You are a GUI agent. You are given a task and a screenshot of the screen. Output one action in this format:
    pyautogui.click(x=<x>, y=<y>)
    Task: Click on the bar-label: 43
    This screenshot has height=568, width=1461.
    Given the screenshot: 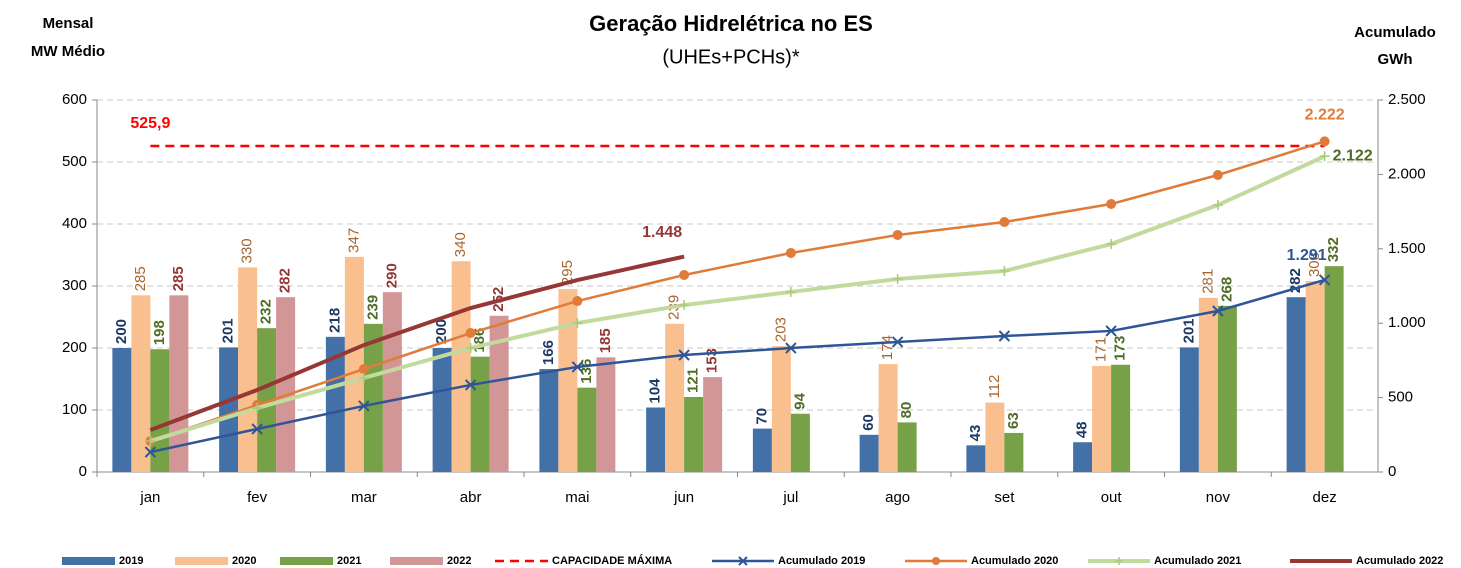 What is the action you would take?
    pyautogui.click(x=975, y=433)
    